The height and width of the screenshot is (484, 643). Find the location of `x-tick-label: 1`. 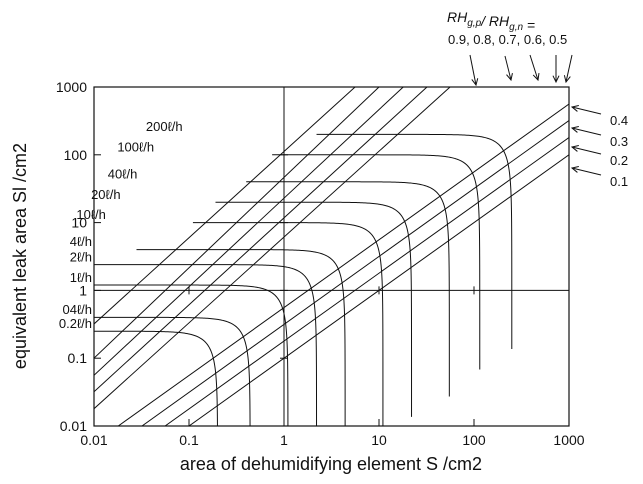

x-tick-label: 1 is located at coordinates (284, 440).